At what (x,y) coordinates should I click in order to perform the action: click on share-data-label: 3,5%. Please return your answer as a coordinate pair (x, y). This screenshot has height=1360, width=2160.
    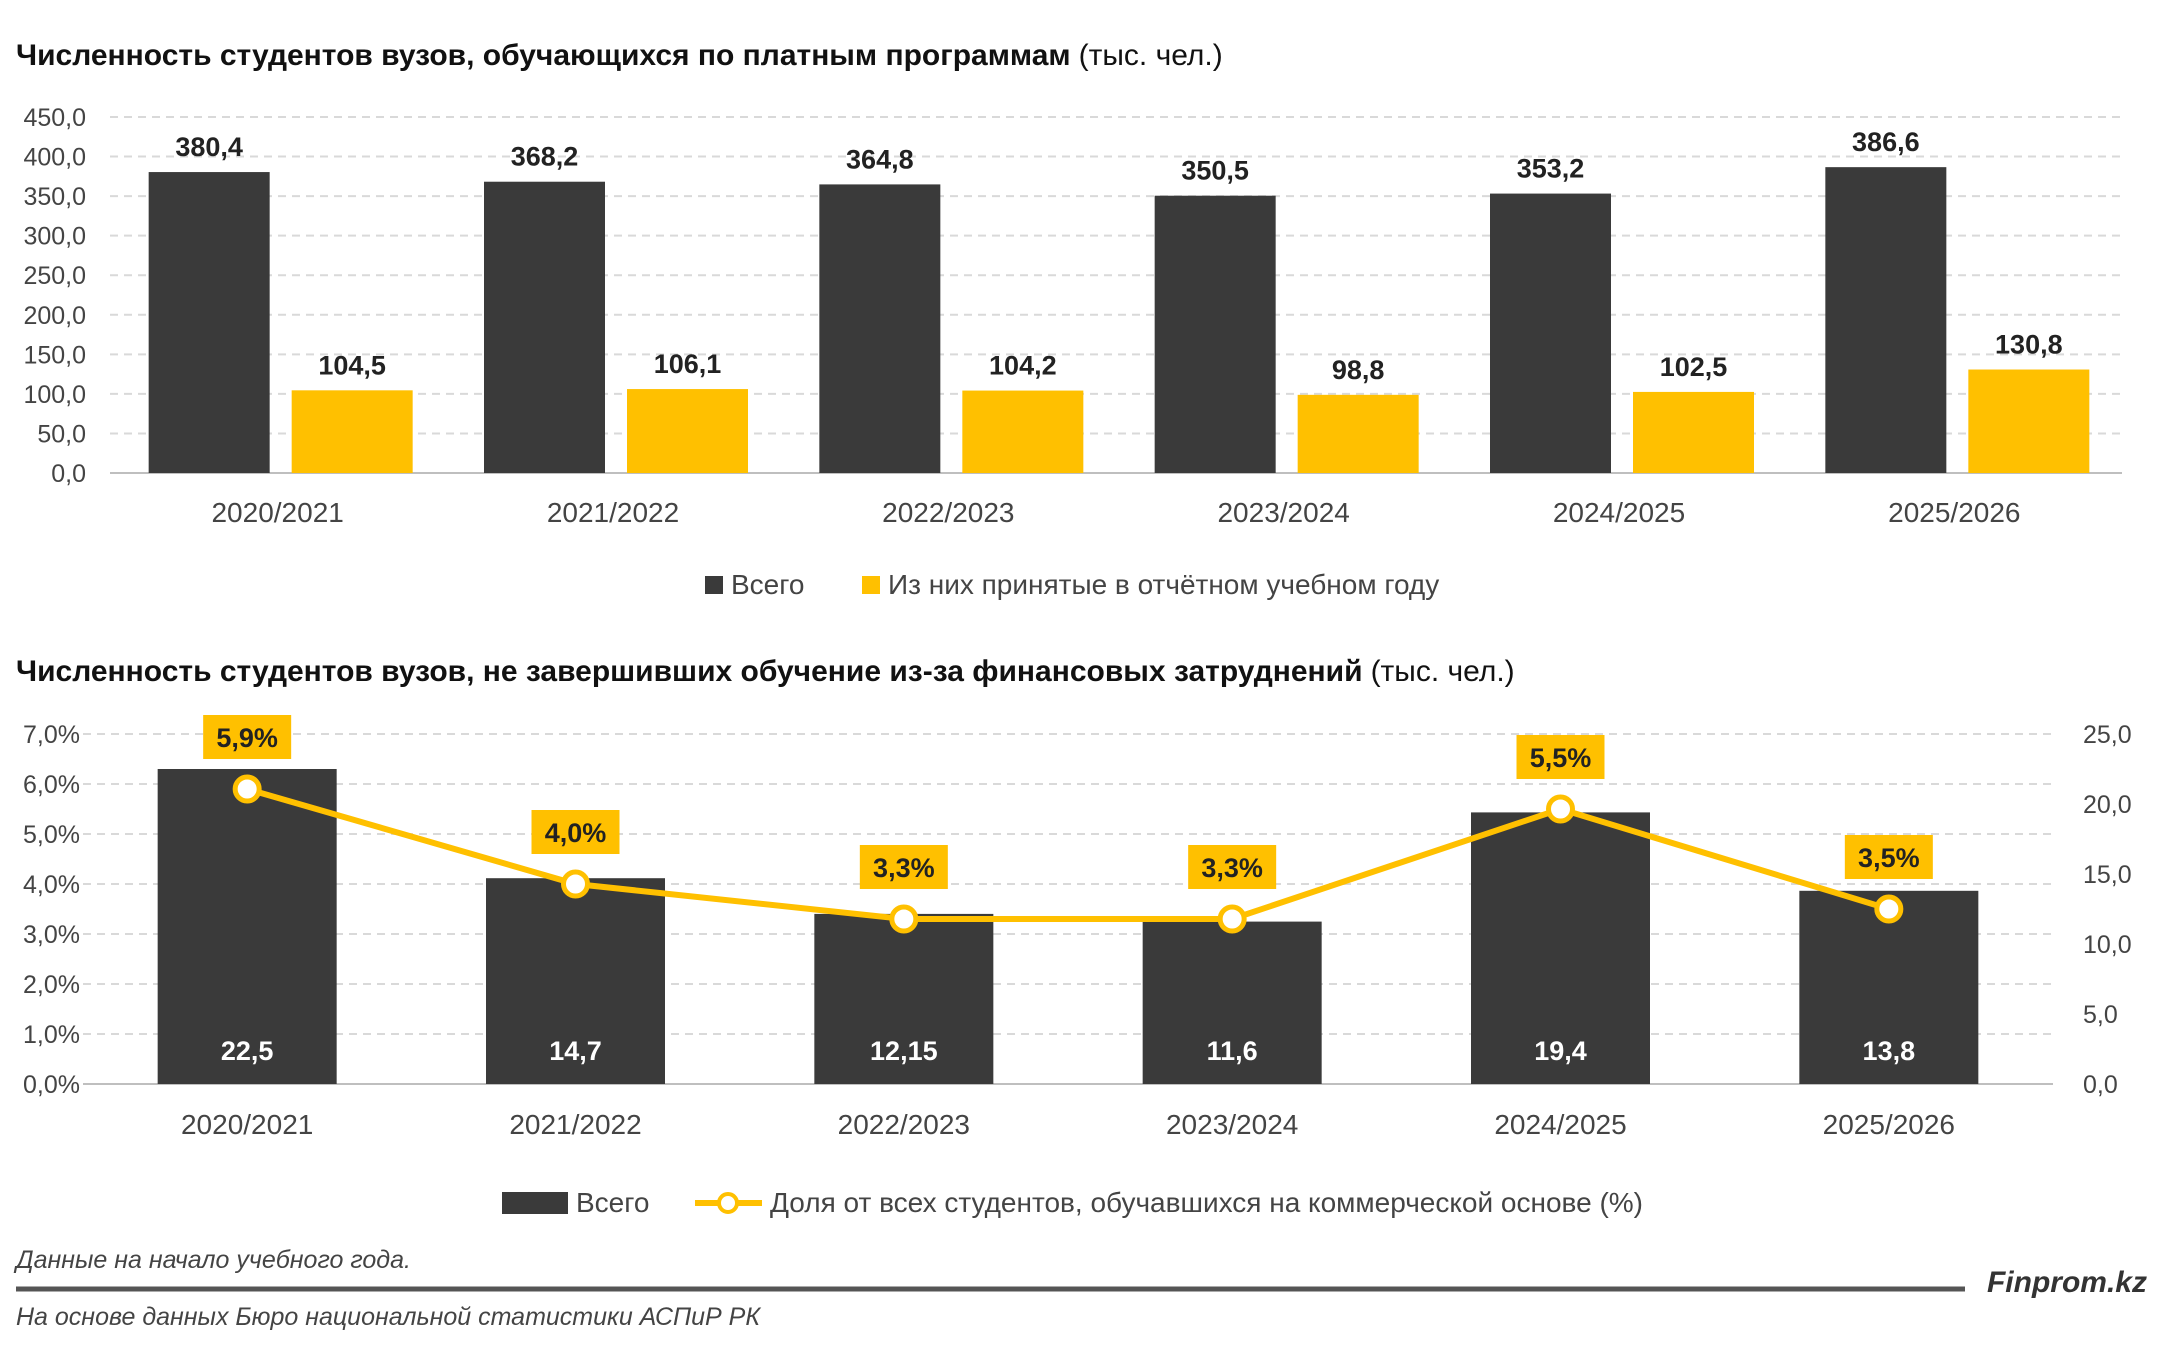
    Looking at the image, I should click on (1889, 858).